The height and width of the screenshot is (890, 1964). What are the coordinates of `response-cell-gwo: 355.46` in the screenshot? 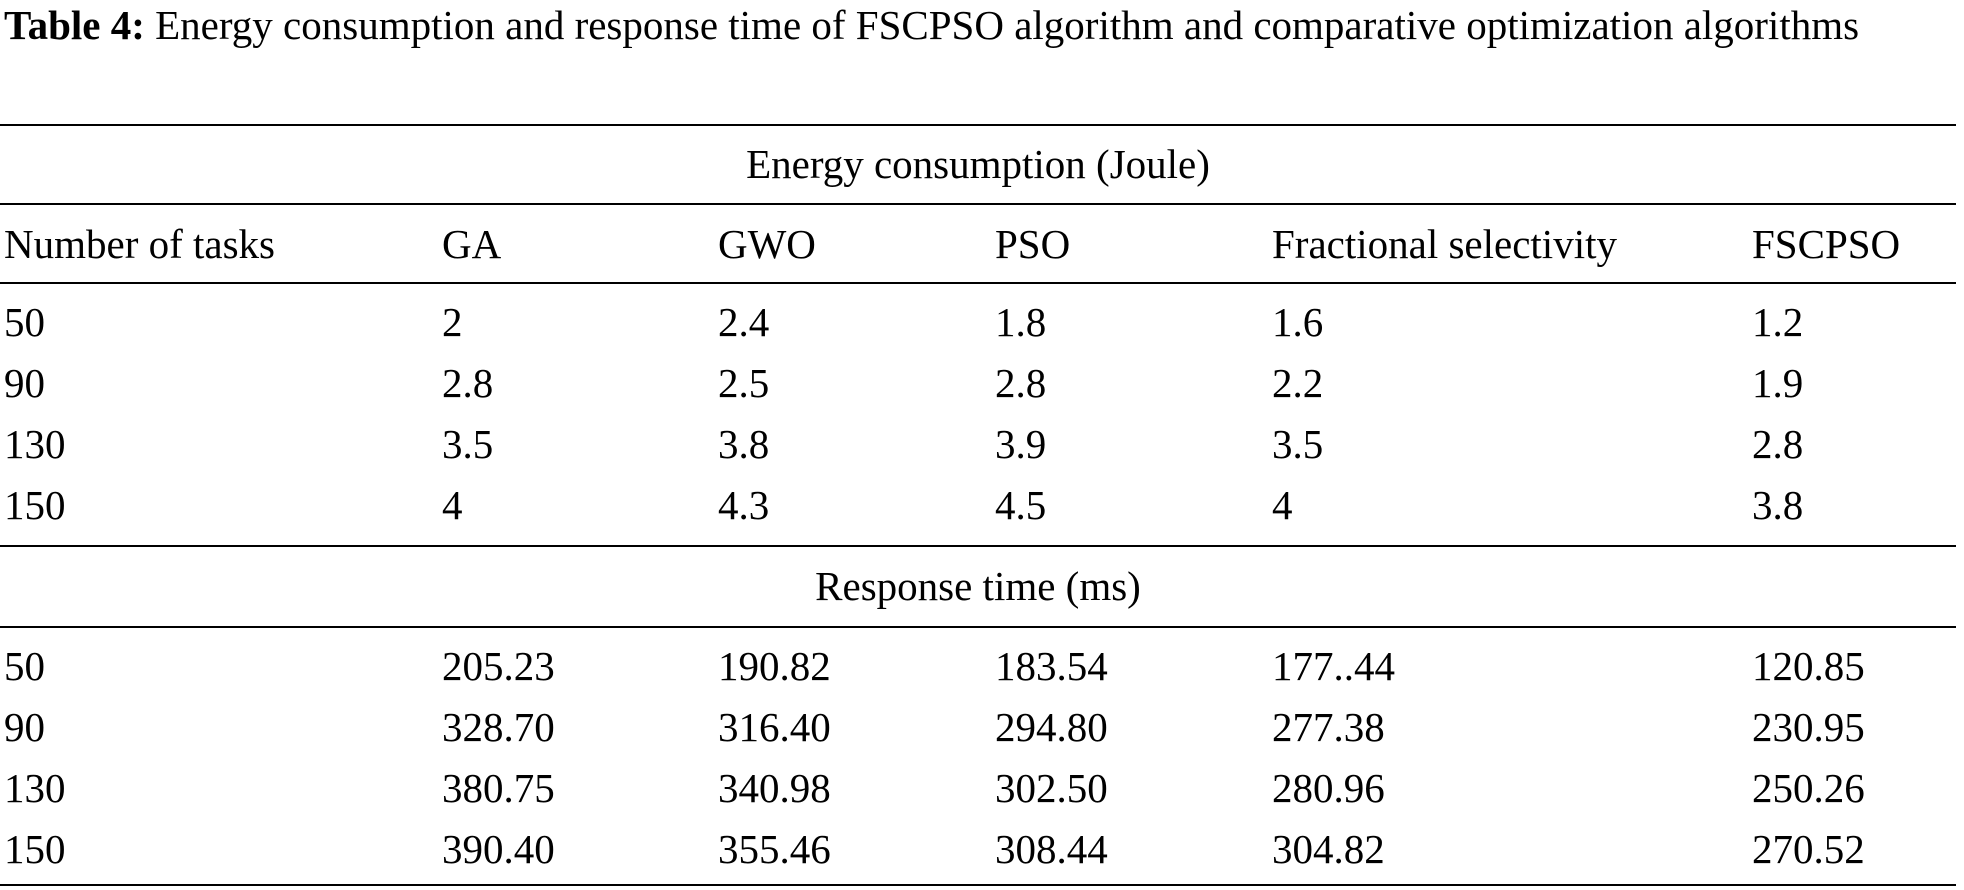 It's located at (774, 849).